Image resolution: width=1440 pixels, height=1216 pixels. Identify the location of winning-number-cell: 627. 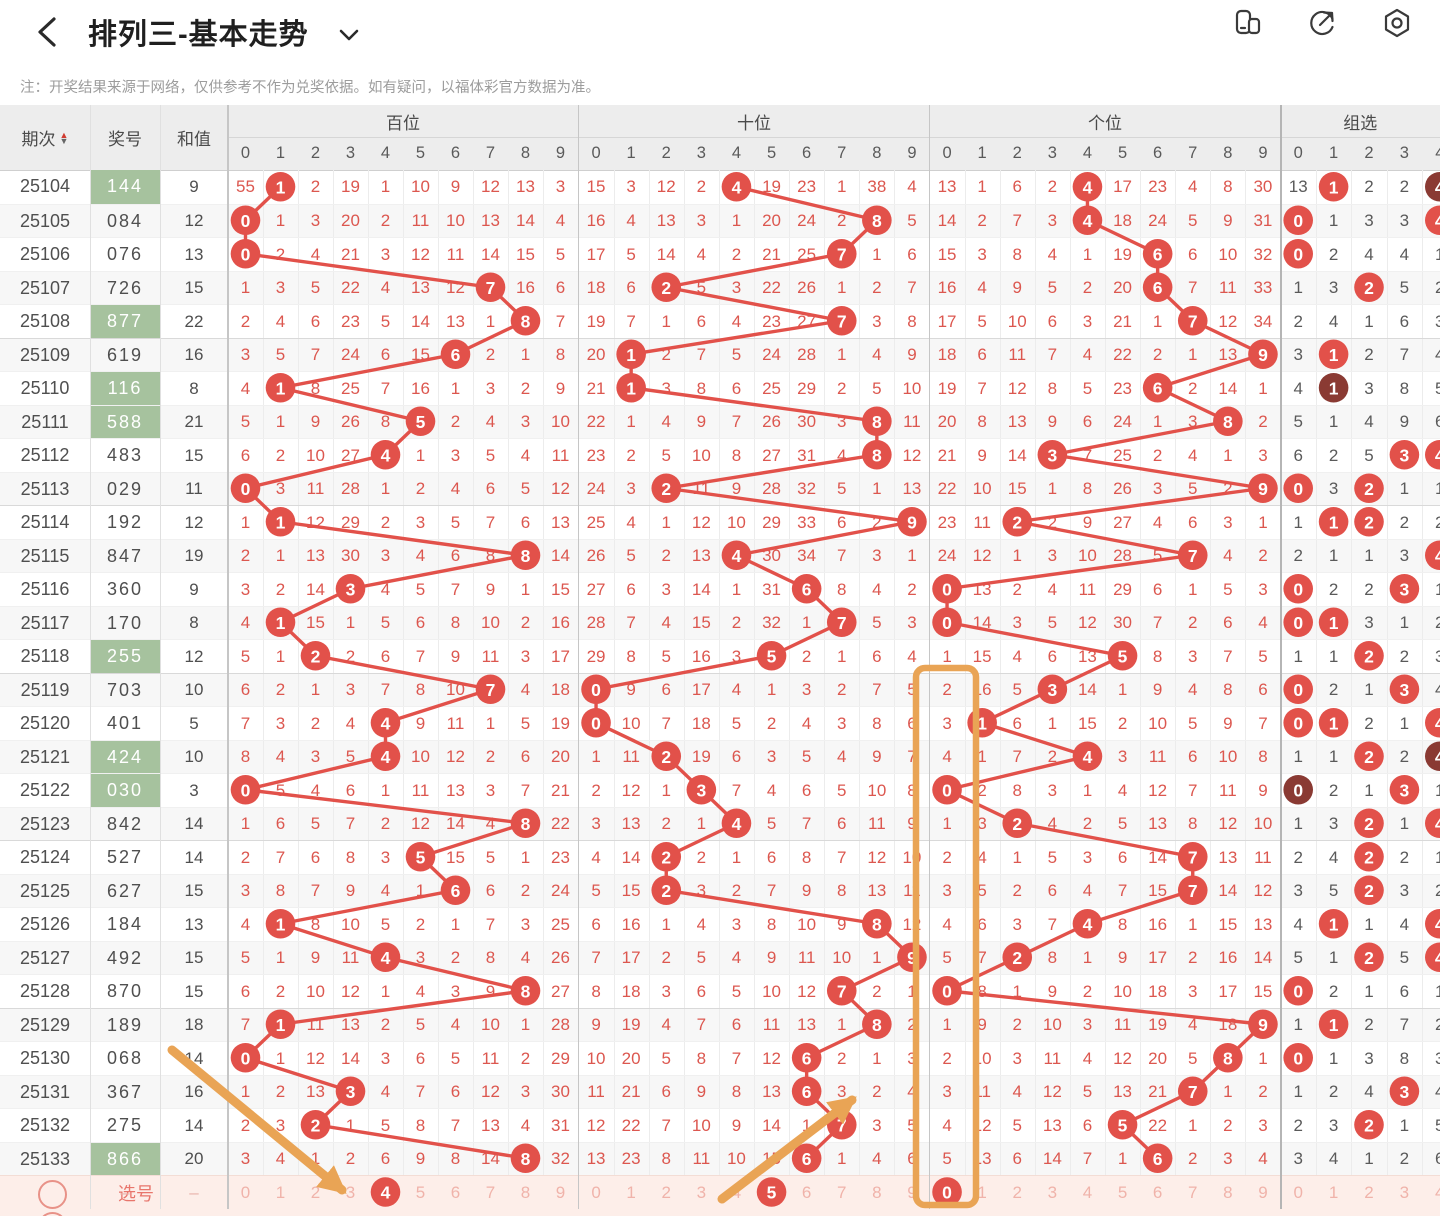
(125, 890).